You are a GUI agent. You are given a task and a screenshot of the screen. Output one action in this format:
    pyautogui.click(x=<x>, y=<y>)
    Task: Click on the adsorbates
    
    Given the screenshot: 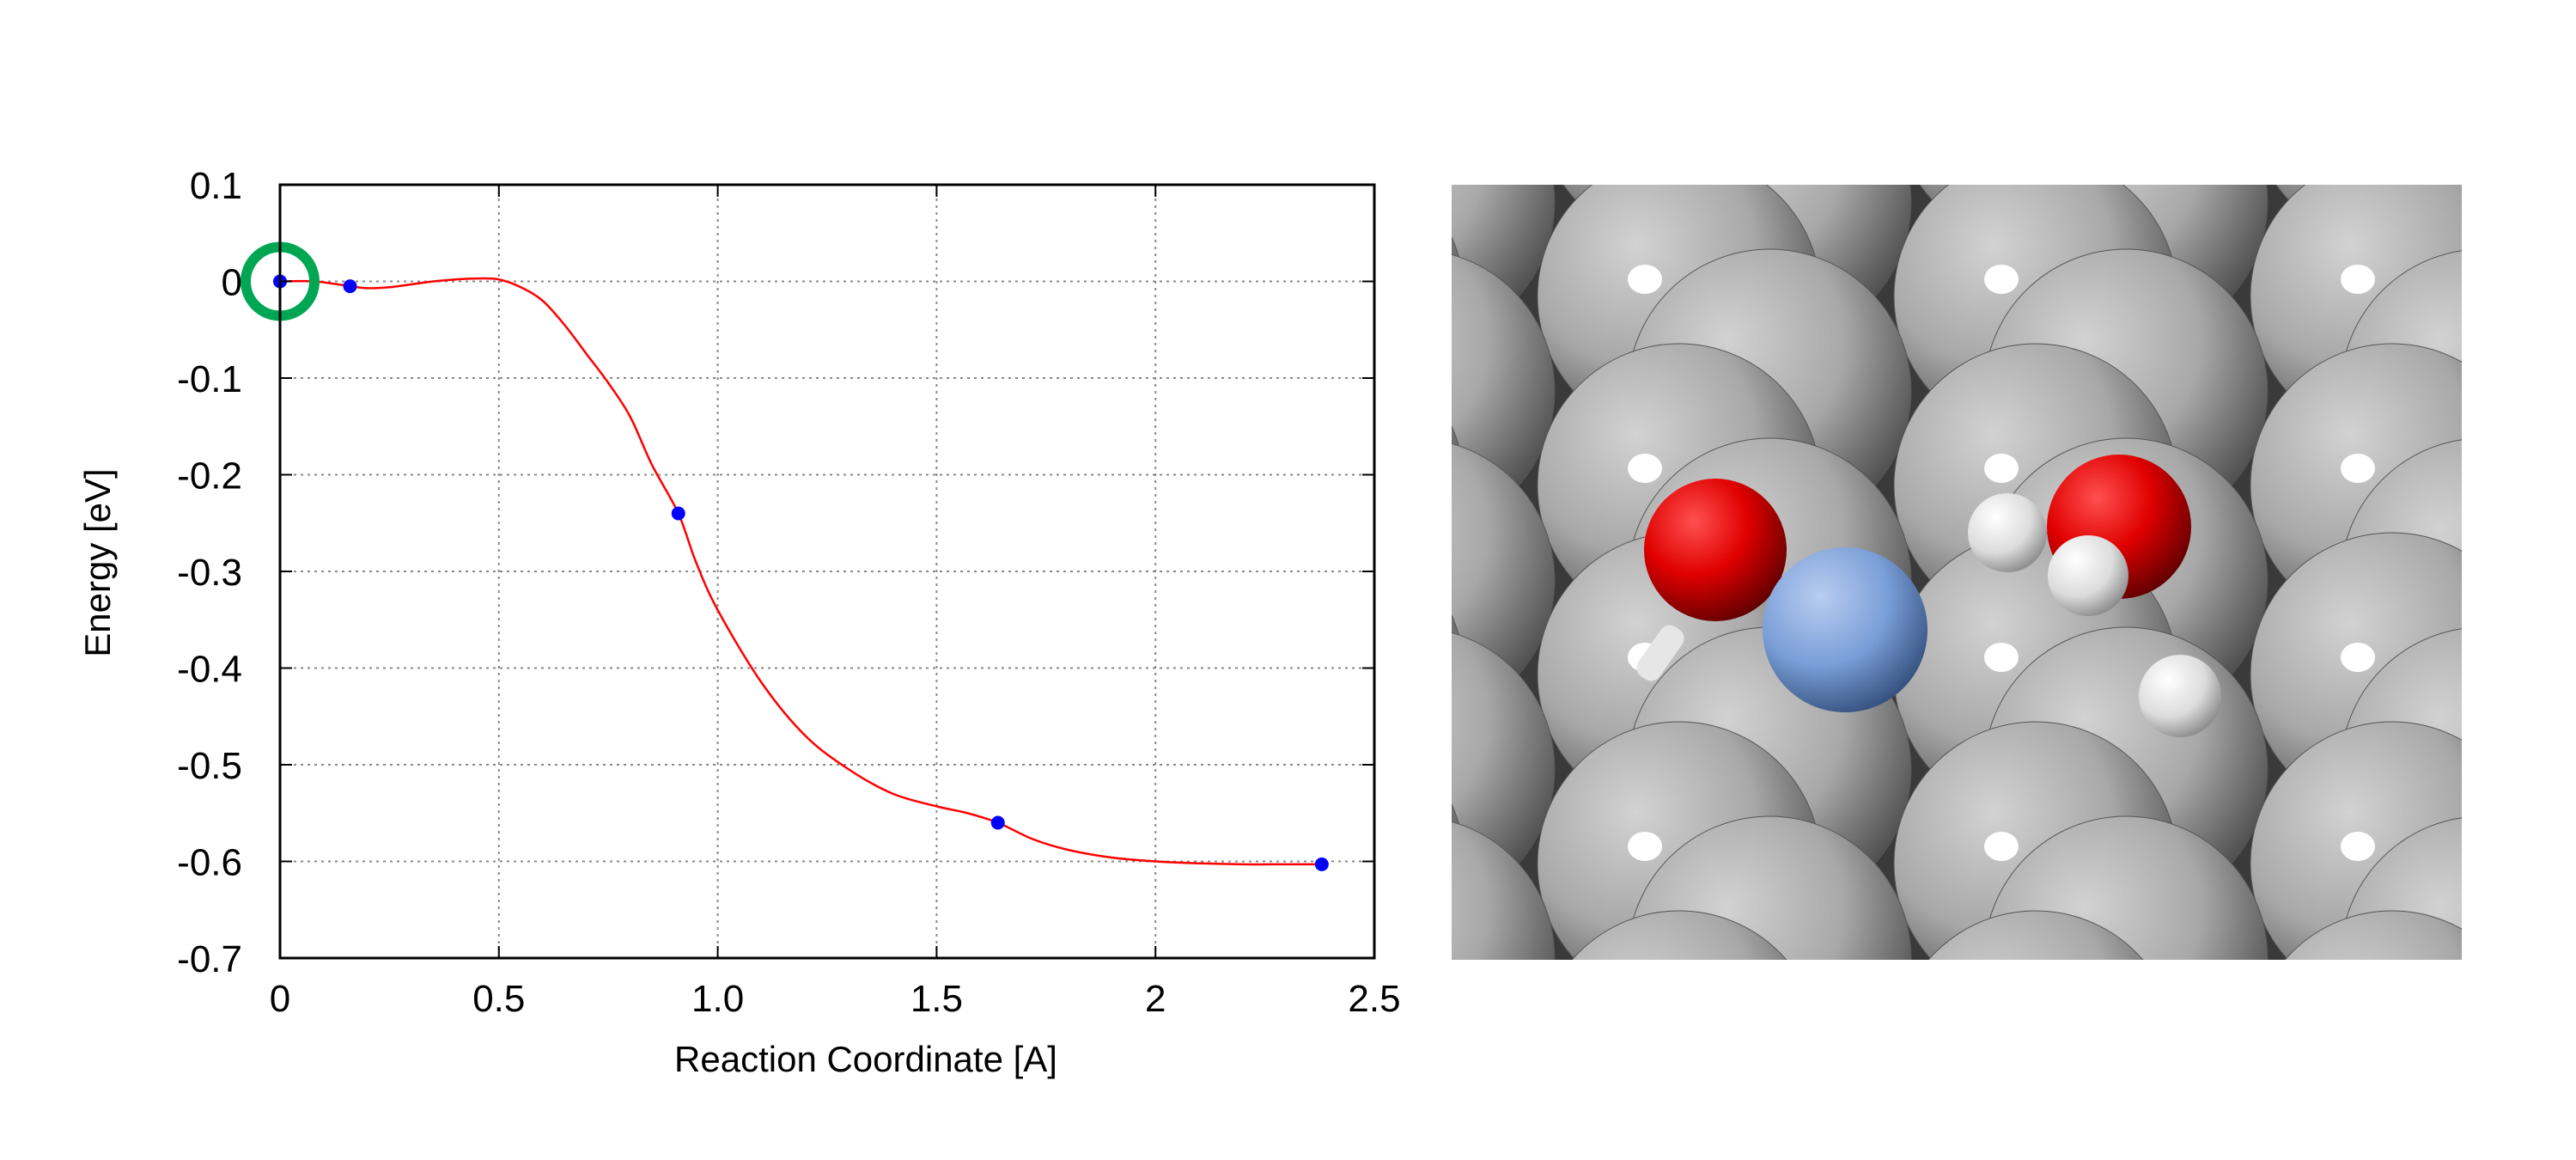 What is the action you would take?
    pyautogui.click(x=1929, y=596)
    